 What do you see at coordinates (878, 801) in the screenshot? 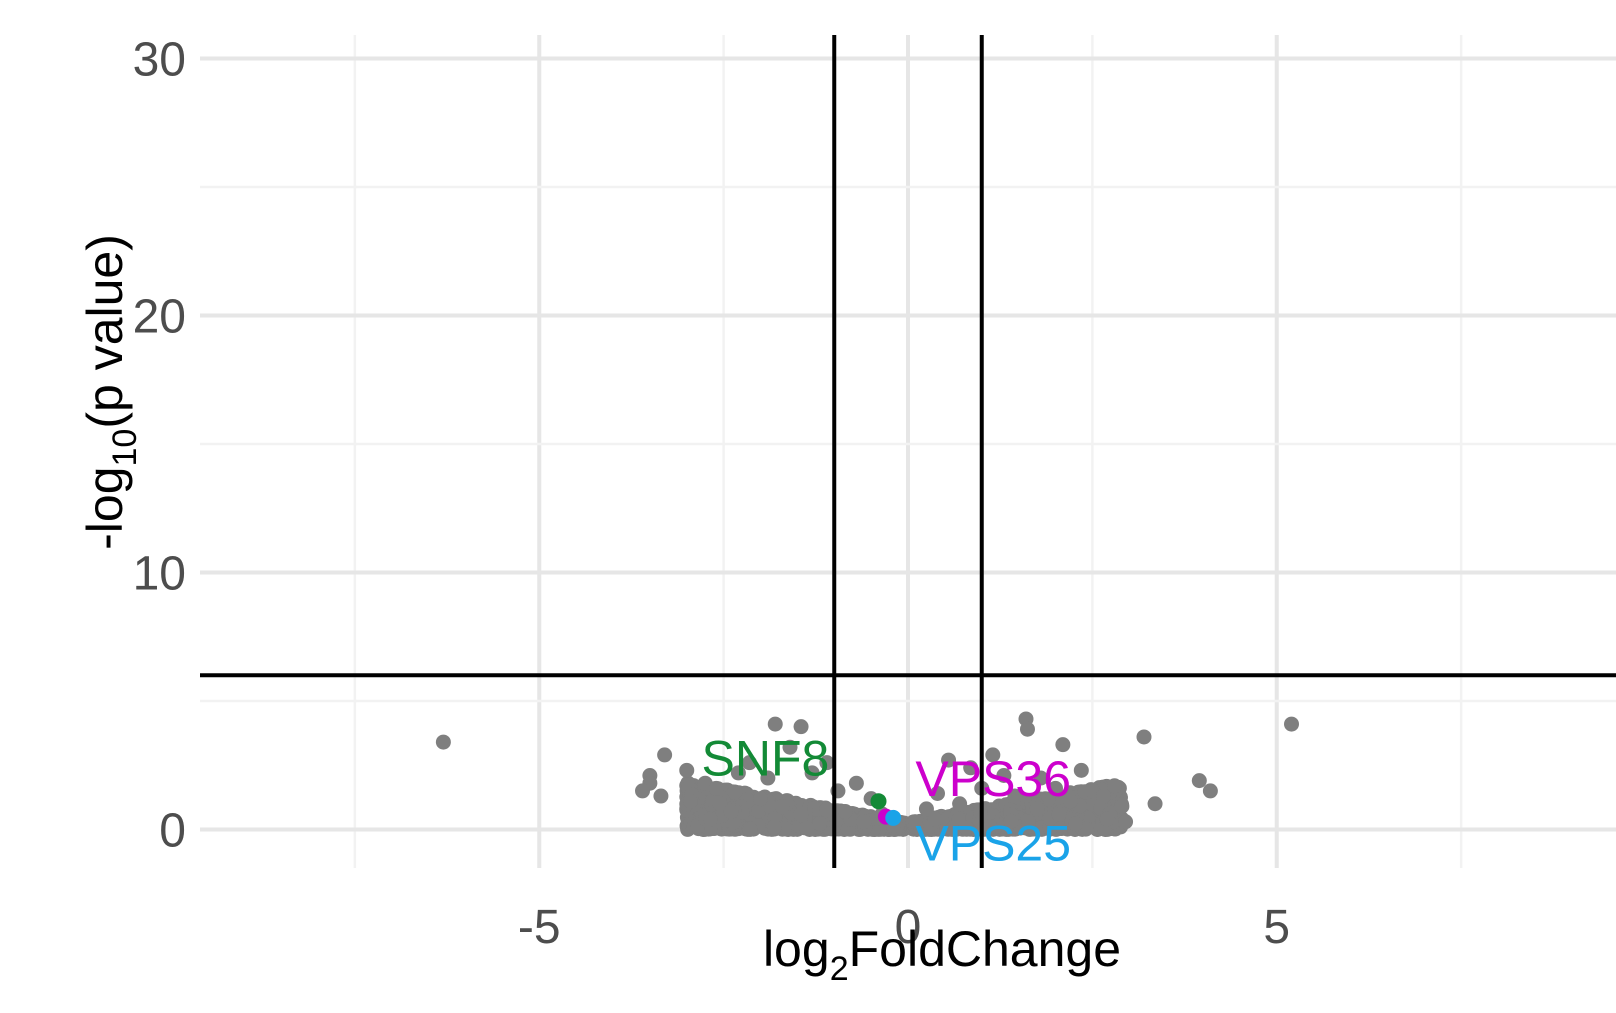
I see `highlight-point-snf8` at bounding box center [878, 801].